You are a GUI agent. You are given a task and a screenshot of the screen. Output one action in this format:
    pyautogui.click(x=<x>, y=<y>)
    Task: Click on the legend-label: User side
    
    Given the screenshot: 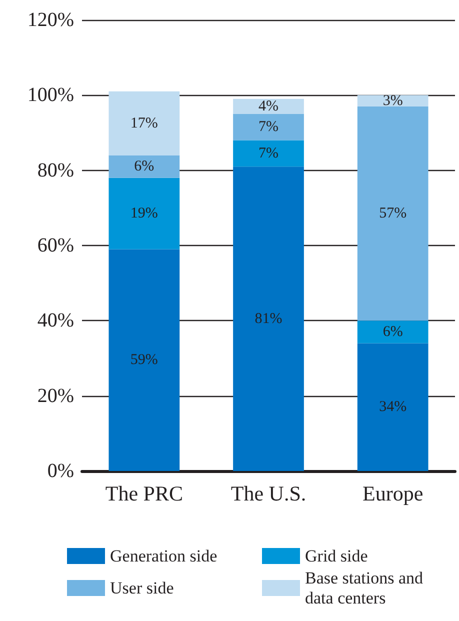 What is the action you would take?
    pyautogui.click(x=142, y=588)
    